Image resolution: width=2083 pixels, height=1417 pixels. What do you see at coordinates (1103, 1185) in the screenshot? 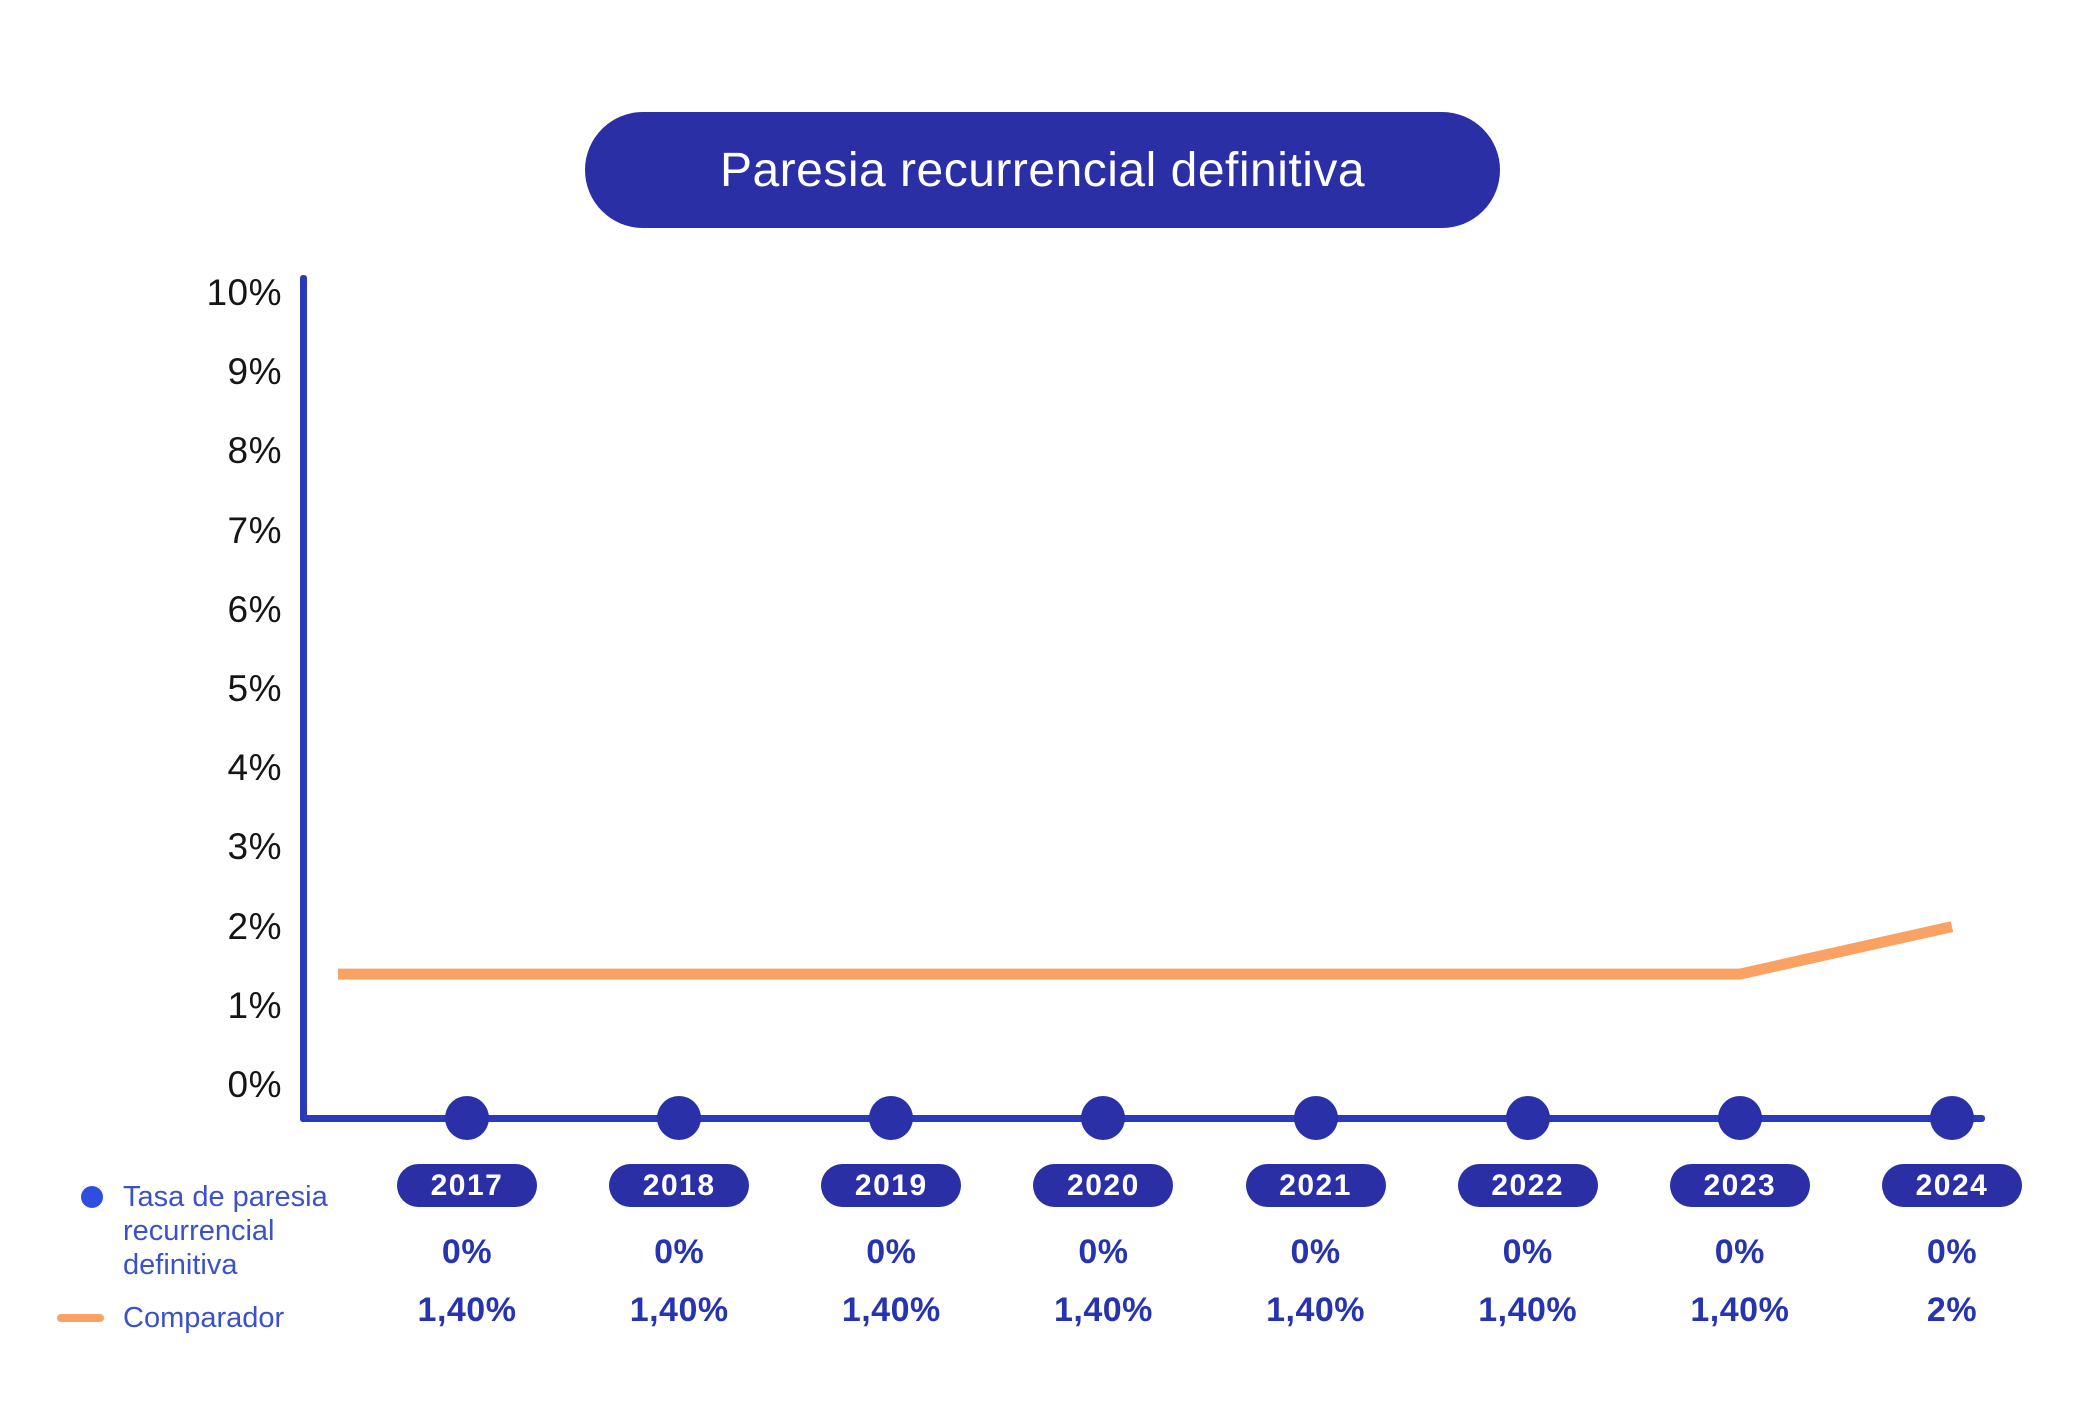
I see `year-label-pill: 2020` at bounding box center [1103, 1185].